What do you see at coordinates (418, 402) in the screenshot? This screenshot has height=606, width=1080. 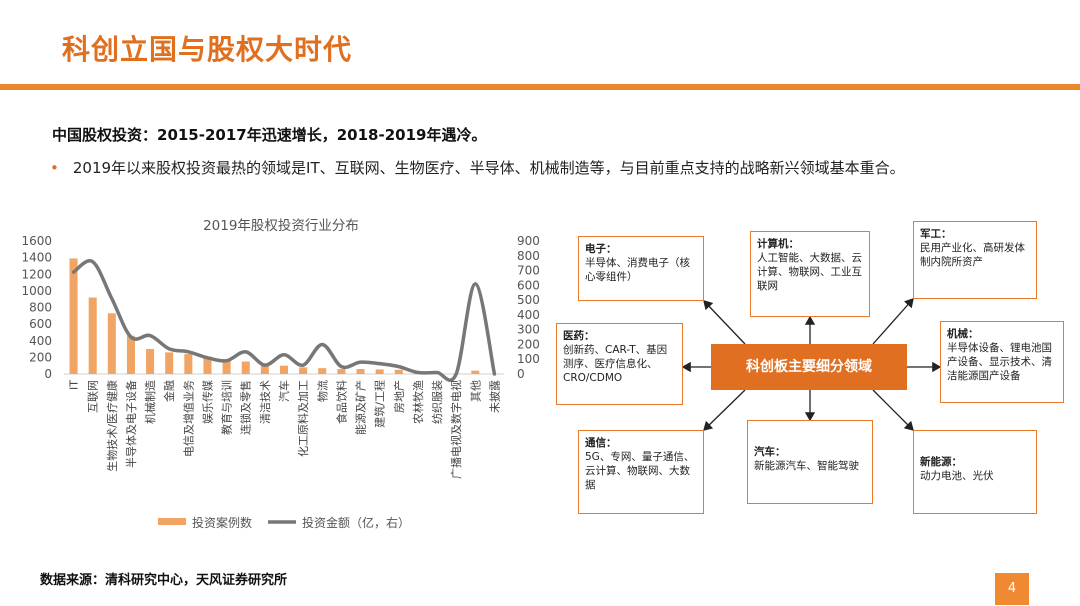 I see `x-tick-label: 农林牧渔` at bounding box center [418, 402].